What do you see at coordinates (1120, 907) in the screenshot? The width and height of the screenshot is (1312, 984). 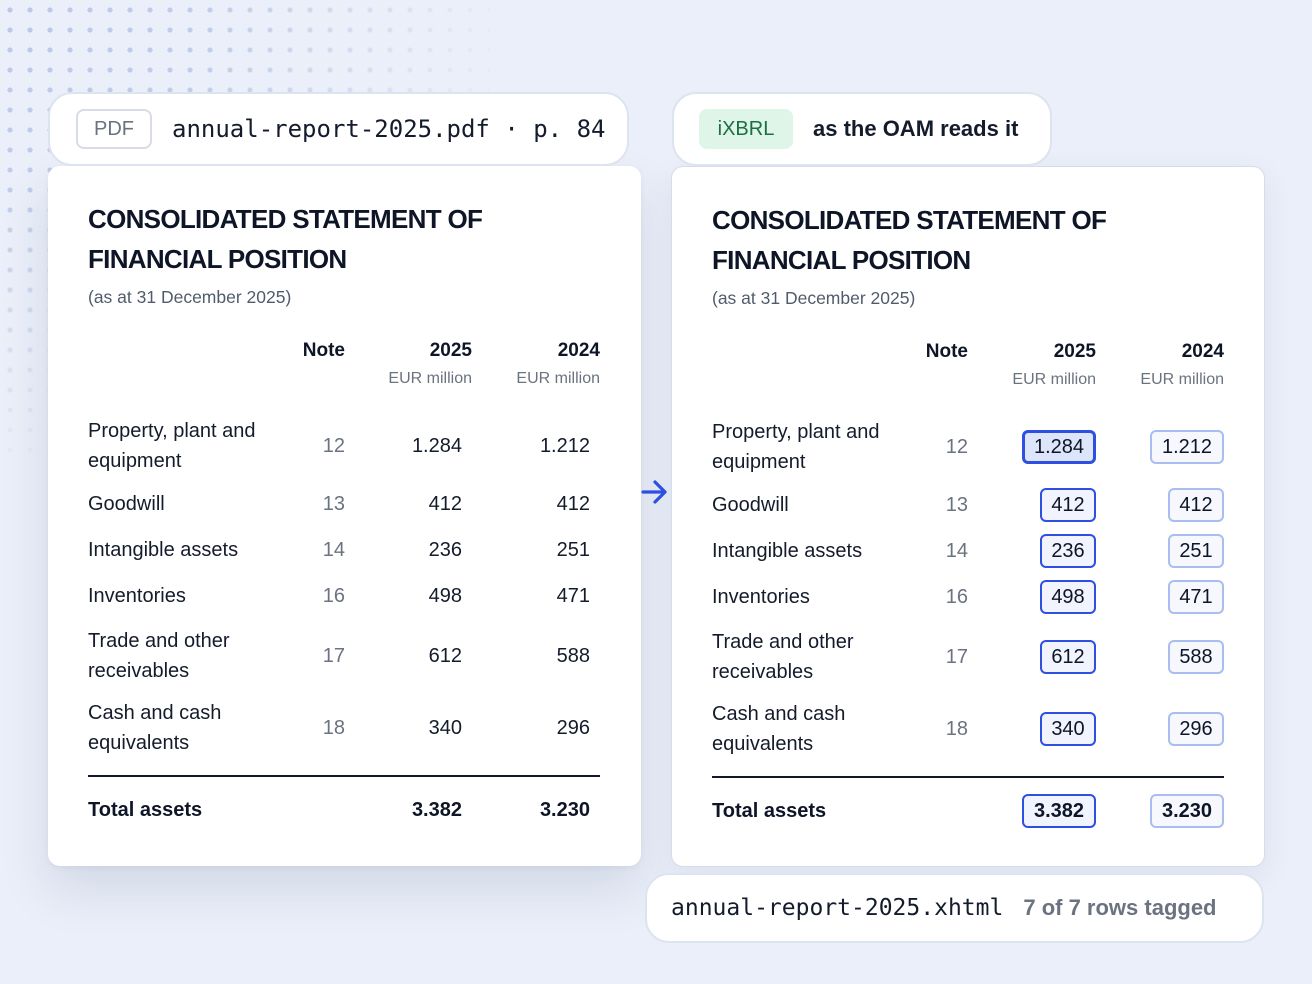 I see `tagging-status: 7 of 7 rows tagged` at bounding box center [1120, 907].